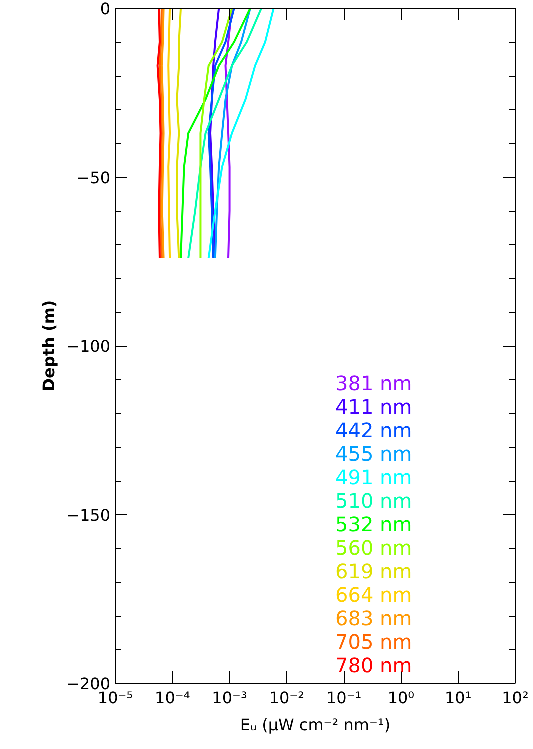 The height and width of the screenshot is (749, 533). Describe the element at coordinates (401, 698) in the screenshot. I see `x-tick-label: 10⁰` at that location.